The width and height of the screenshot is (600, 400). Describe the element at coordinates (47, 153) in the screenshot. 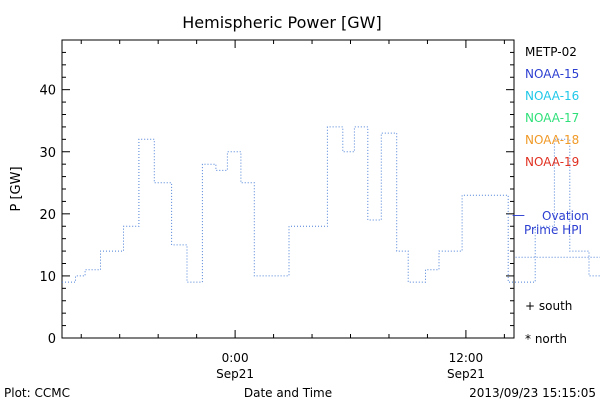

I see `y-tick-label: 30` at that location.